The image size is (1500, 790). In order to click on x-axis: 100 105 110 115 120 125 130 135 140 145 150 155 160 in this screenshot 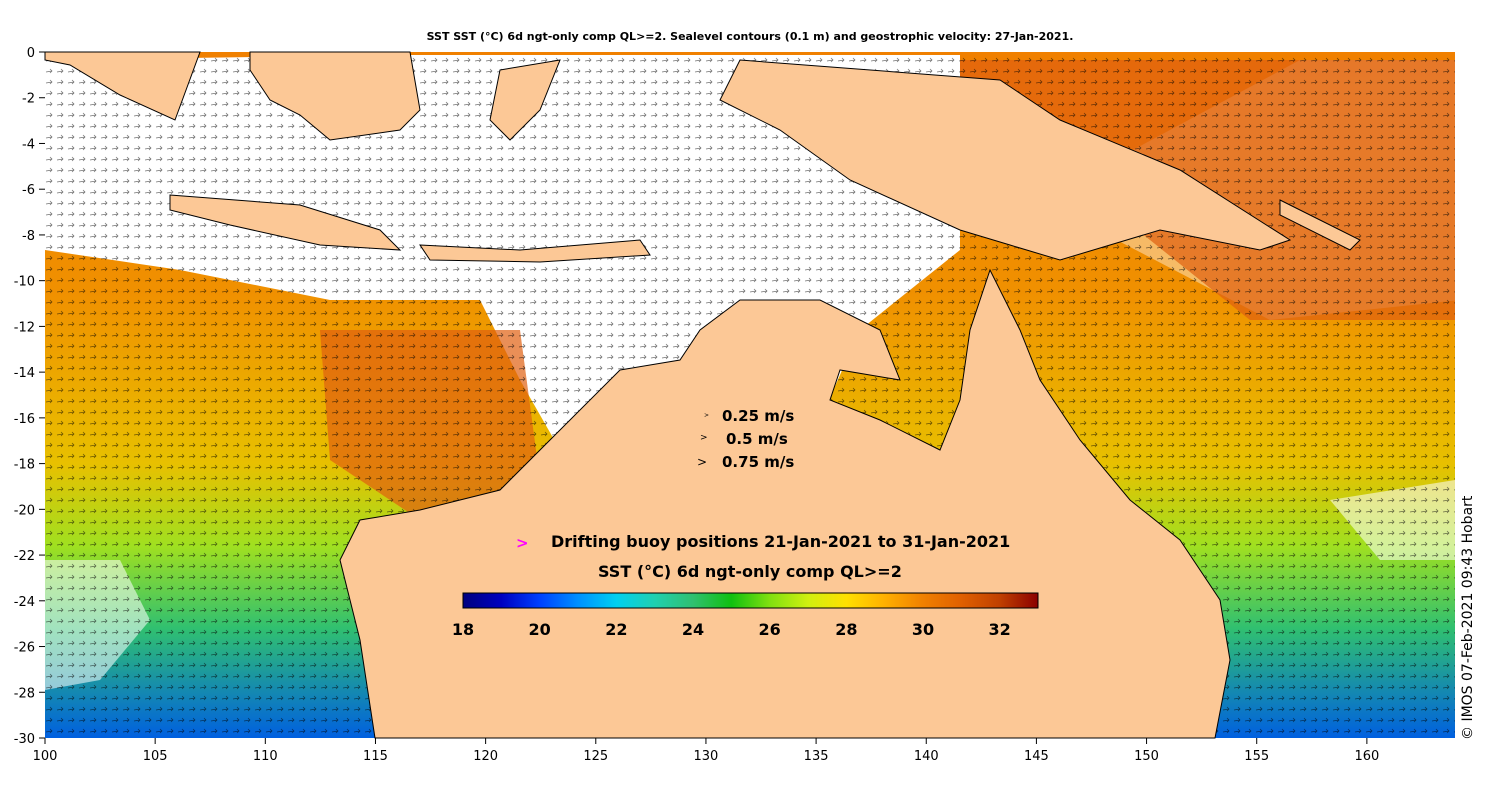, I will do `click(706, 751)`.